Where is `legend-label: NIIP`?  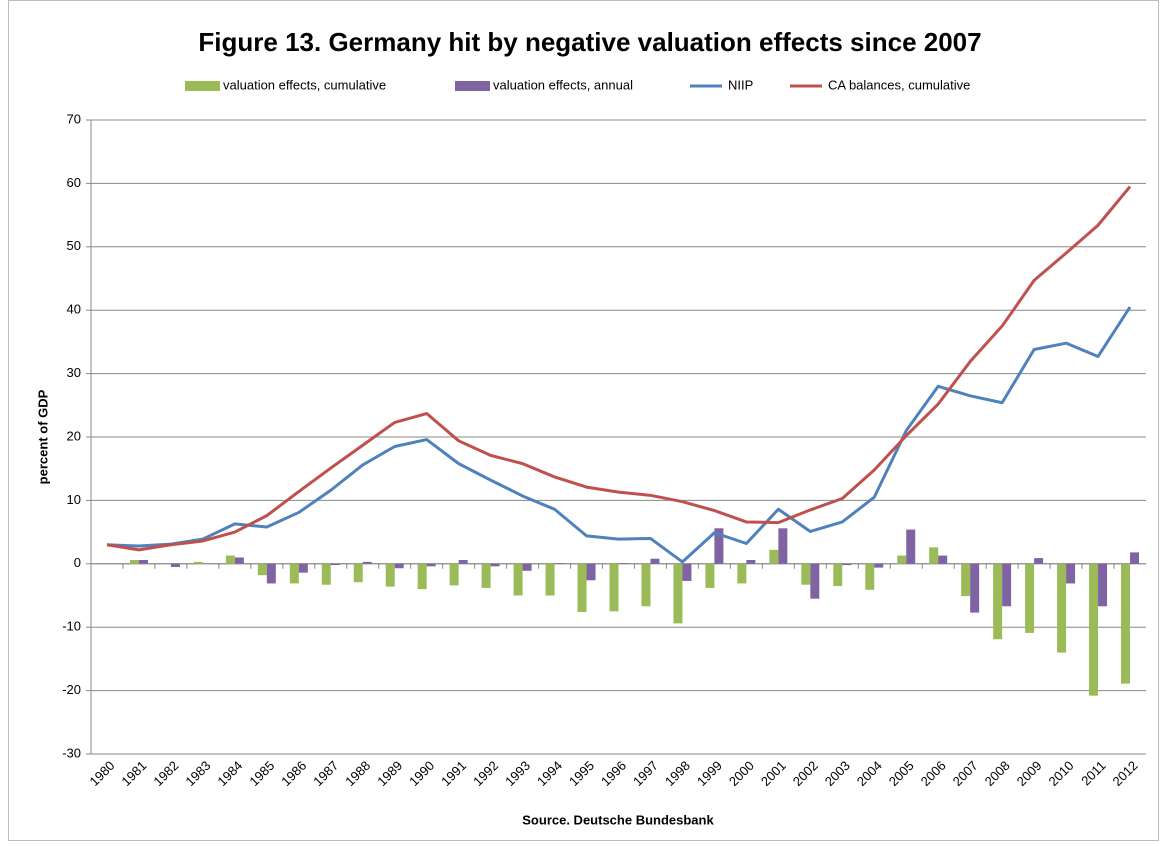 legend-label: NIIP is located at coordinates (740, 84).